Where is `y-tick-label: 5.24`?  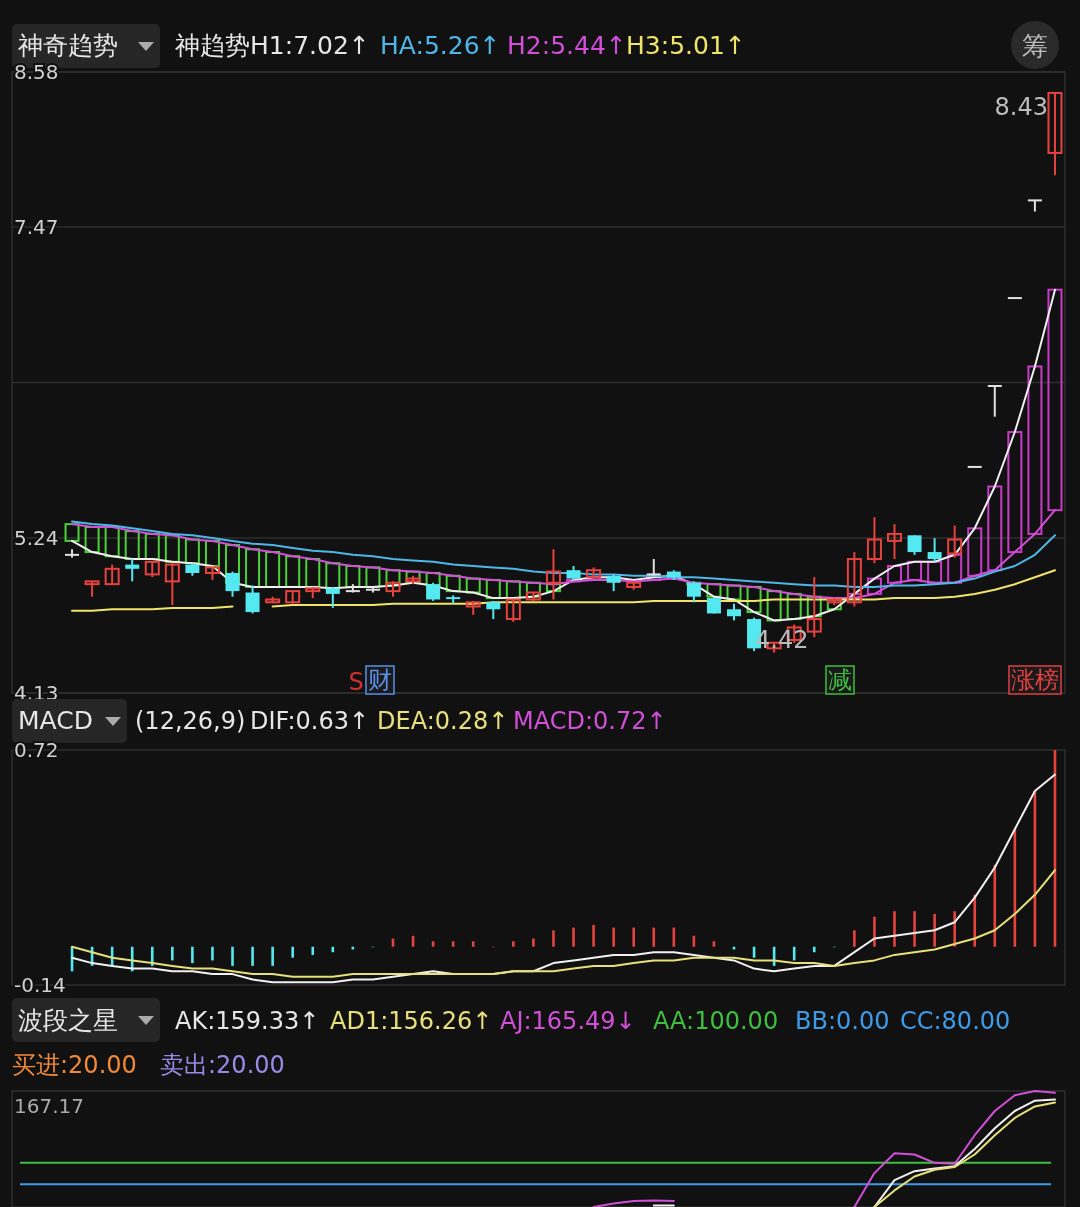 y-tick-label: 5.24 is located at coordinates (36, 538).